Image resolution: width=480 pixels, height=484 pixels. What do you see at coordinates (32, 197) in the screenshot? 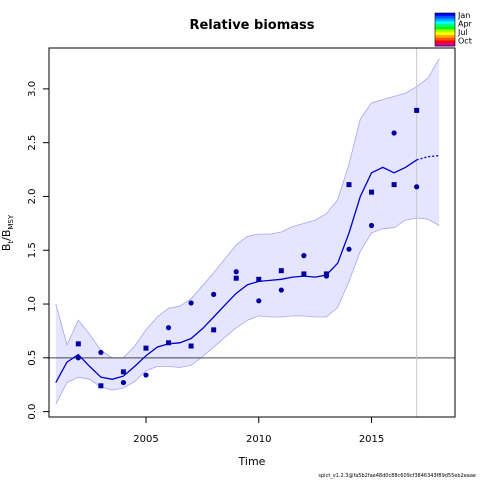
I see `y-tick-label: 2.0` at bounding box center [32, 197].